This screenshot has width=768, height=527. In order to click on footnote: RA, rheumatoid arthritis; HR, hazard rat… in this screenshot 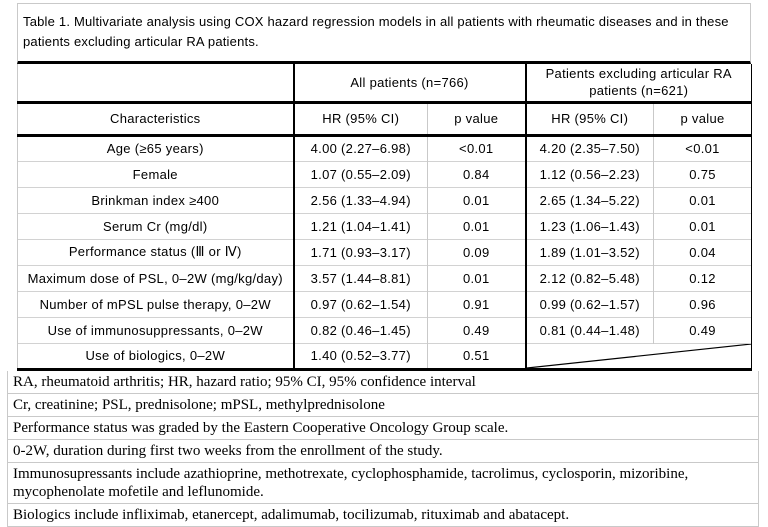, I will do `click(383, 382)`.